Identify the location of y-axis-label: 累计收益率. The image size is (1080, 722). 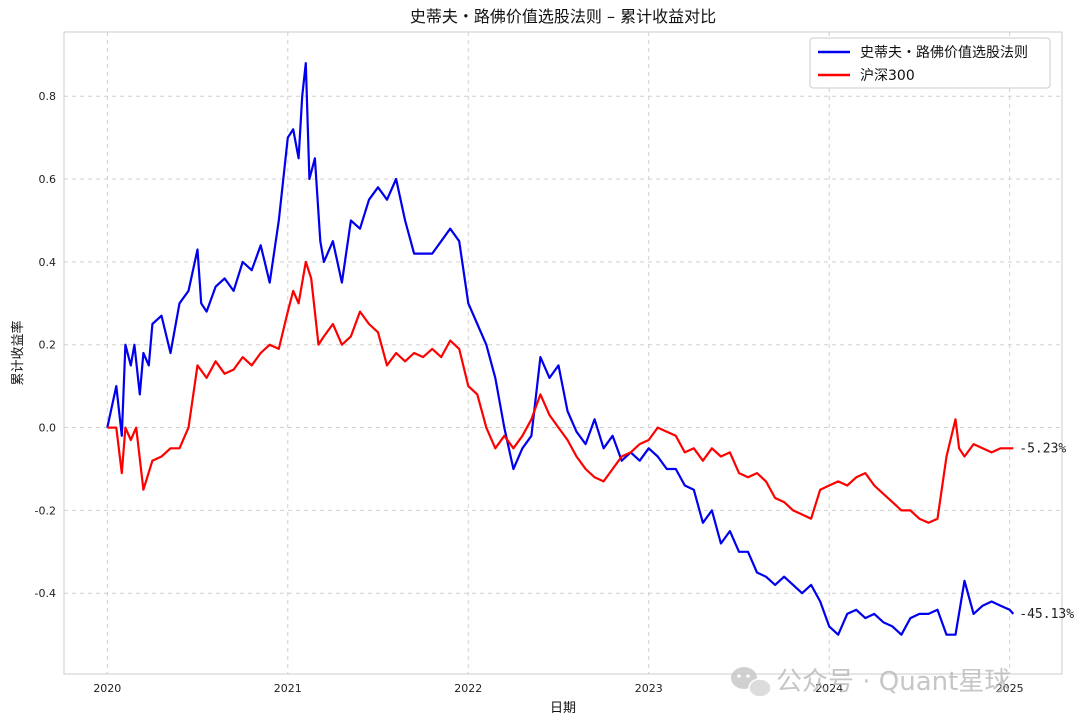
(18, 352).